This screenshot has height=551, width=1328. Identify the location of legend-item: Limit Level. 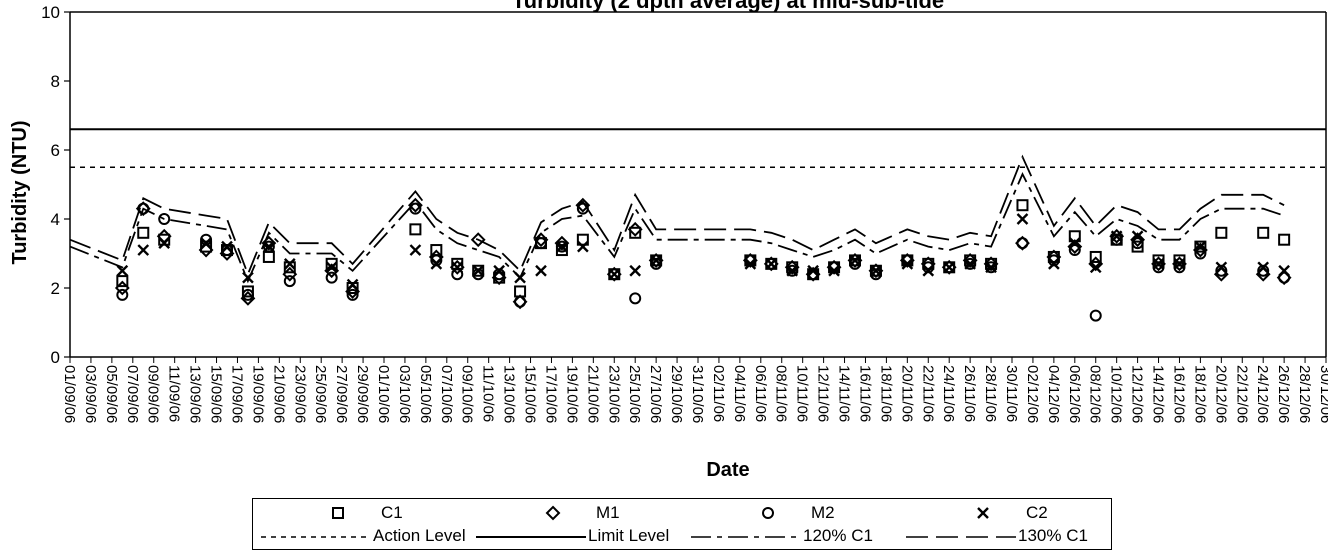
(575, 536).